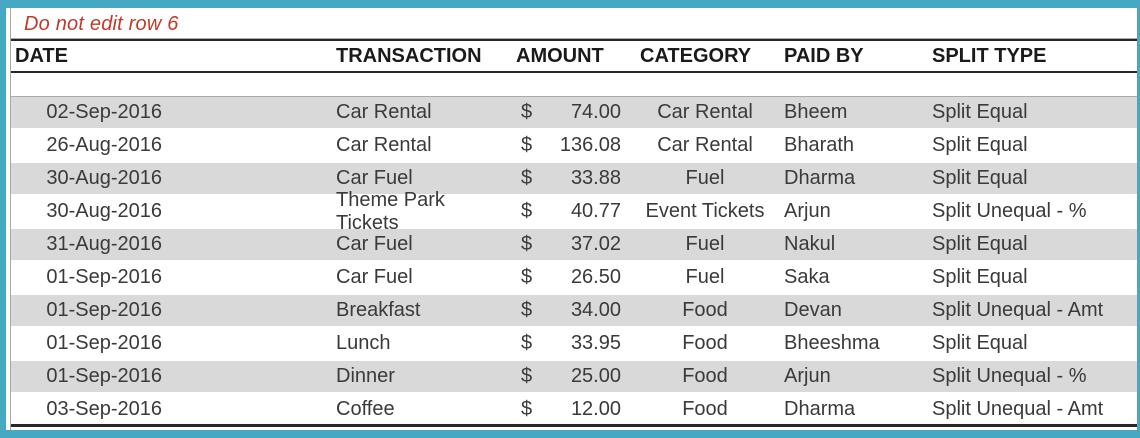 Image resolution: width=1140 pixels, height=438 pixels. What do you see at coordinates (574, 85) in the screenshot?
I see `protected-spacer-row` at bounding box center [574, 85].